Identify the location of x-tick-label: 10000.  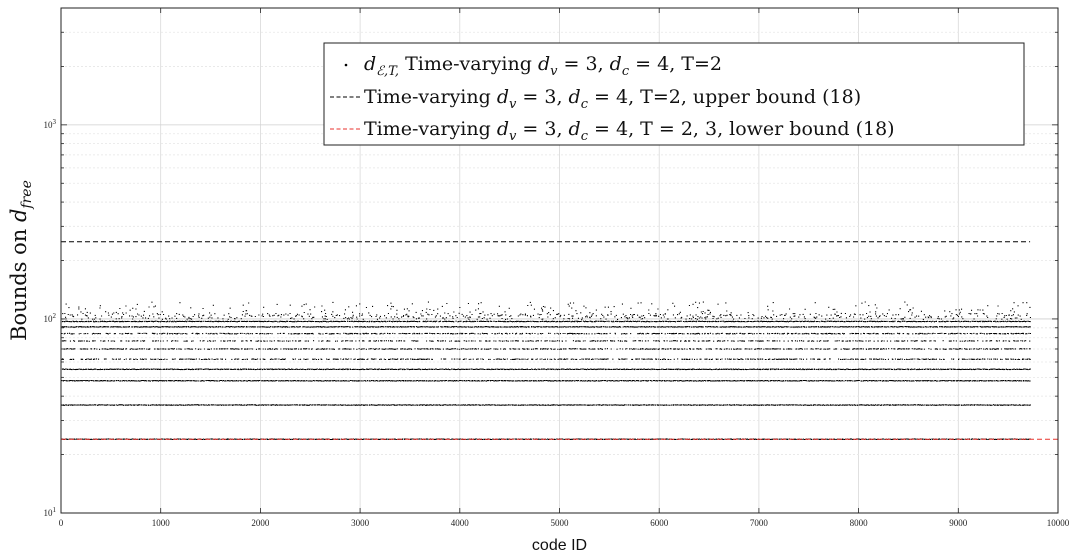
(1058, 523).